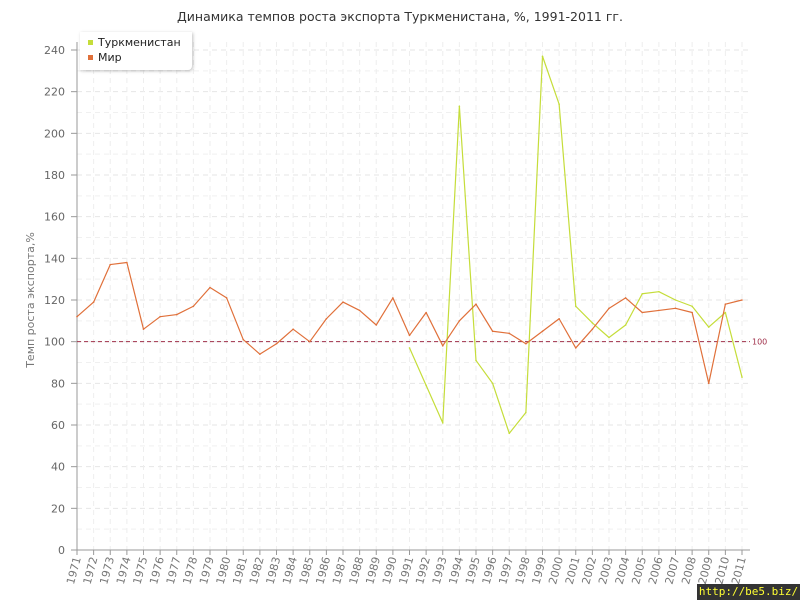 The height and width of the screenshot is (600, 800). What do you see at coordinates (54, 342) in the screenshot?
I see `y-tick-label: 100` at bounding box center [54, 342].